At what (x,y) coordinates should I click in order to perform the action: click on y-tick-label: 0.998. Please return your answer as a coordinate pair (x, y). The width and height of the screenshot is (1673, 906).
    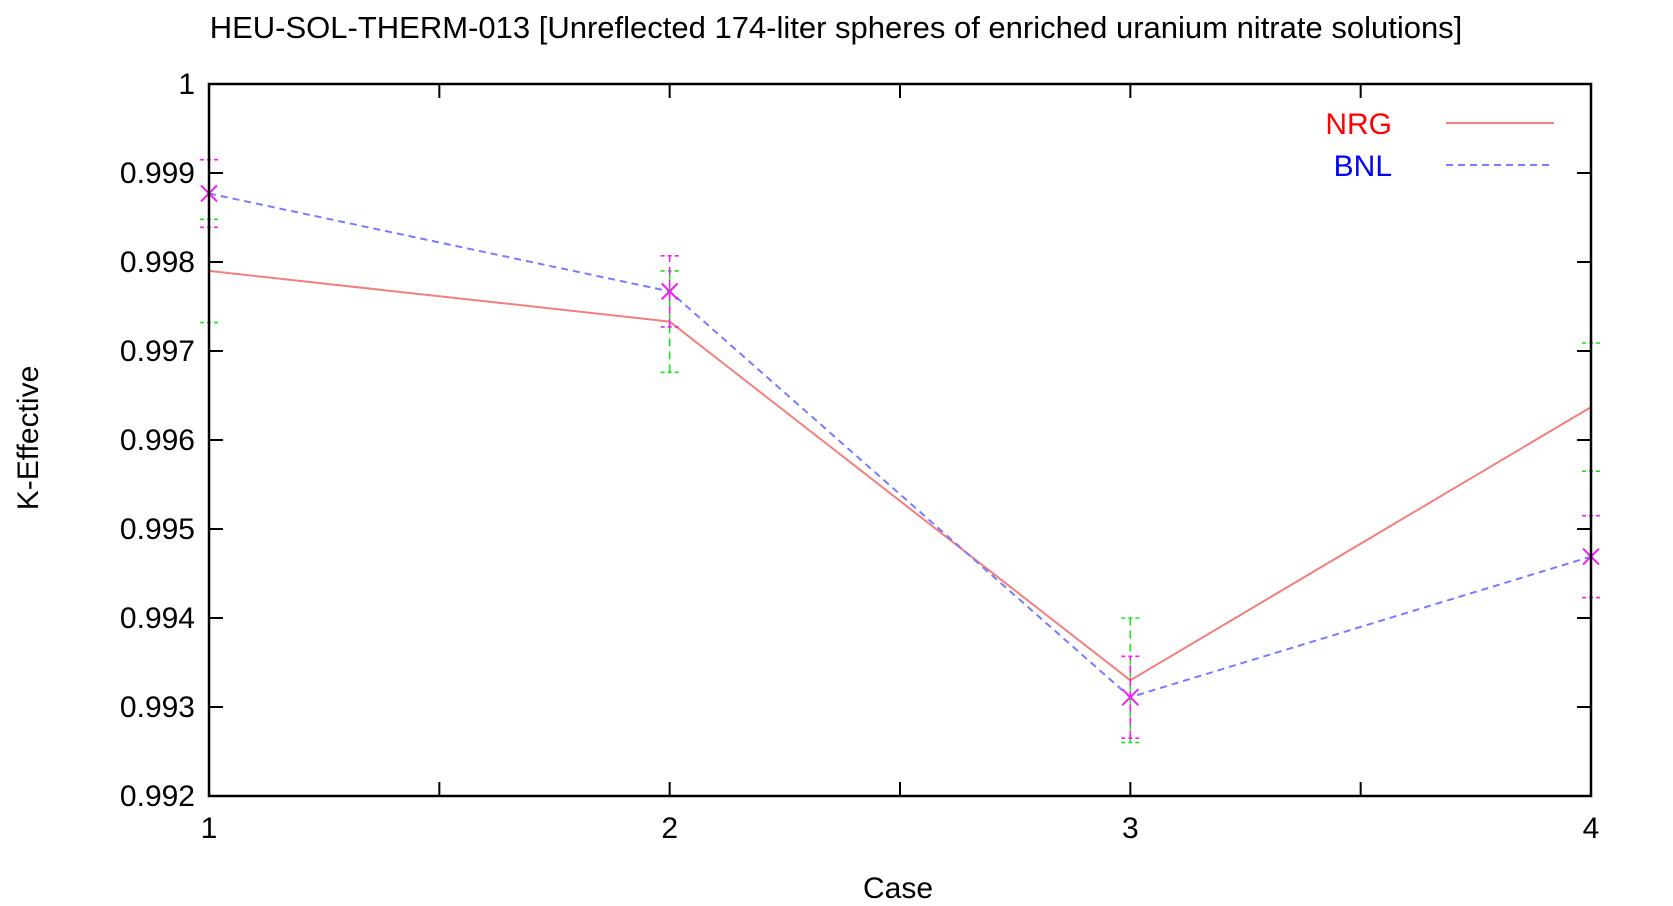
    Looking at the image, I should click on (157, 262).